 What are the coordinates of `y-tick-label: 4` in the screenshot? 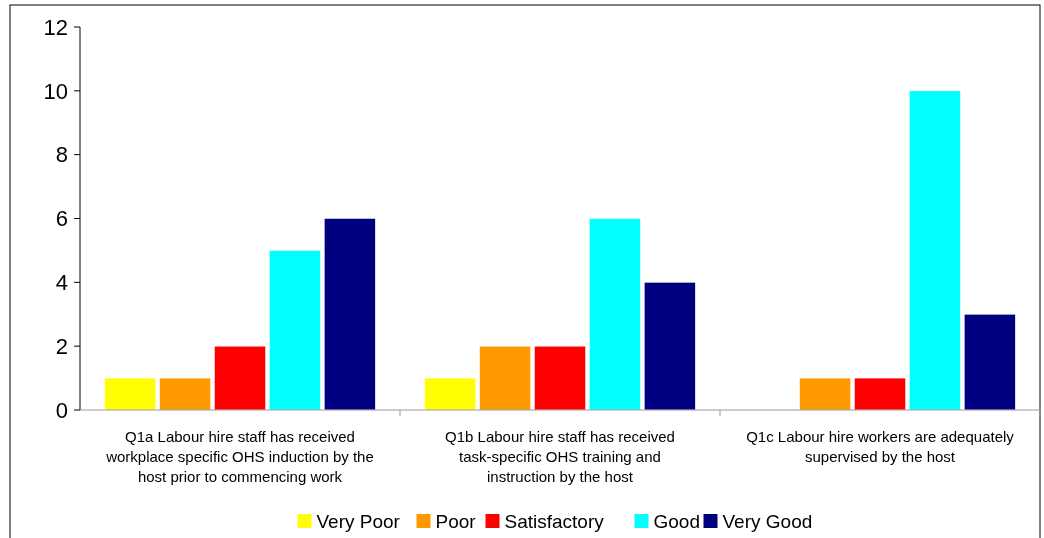 It's located at (61, 283).